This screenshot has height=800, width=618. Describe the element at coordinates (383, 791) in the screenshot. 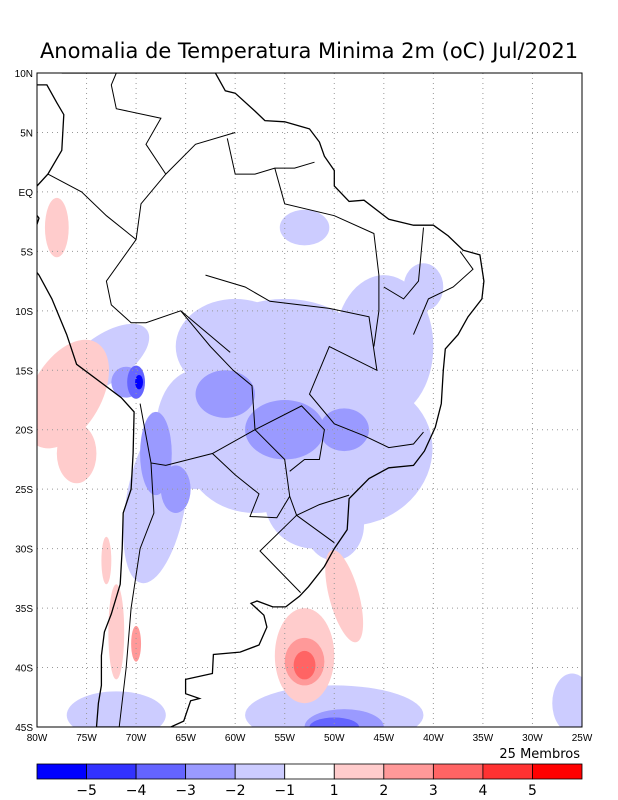

I see `colorbar-label: 2` at that location.